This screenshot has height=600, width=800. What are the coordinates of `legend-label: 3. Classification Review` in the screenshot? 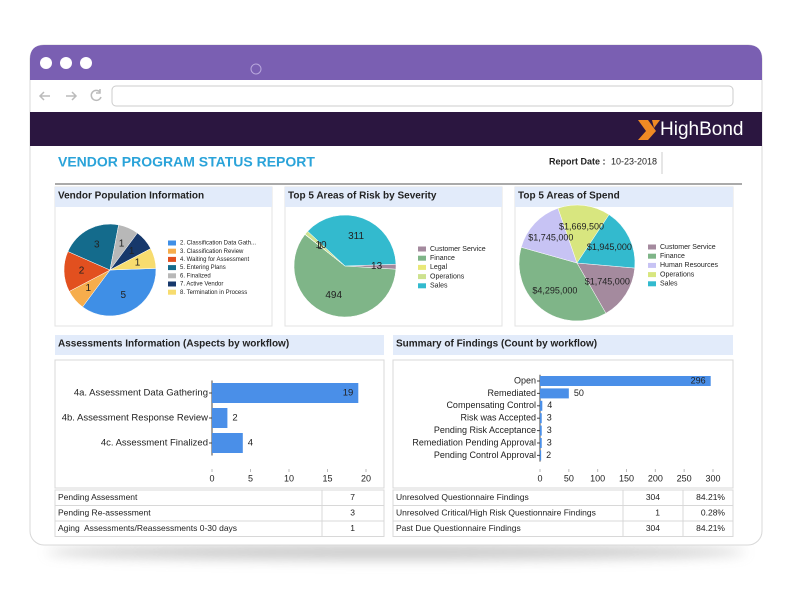 It's located at (212, 252).